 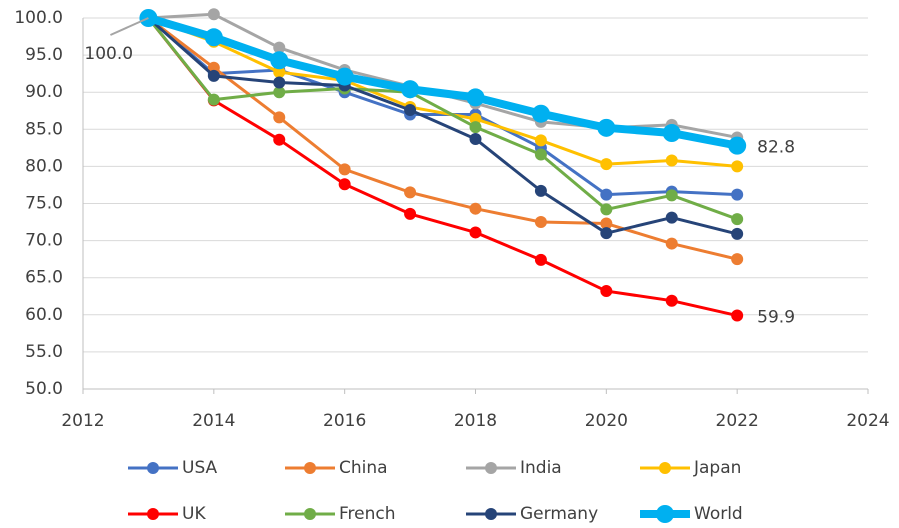 What do you see at coordinates (776, 318) in the screenshot?
I see `value-label: 59.9` at bounding box center [776, 318].